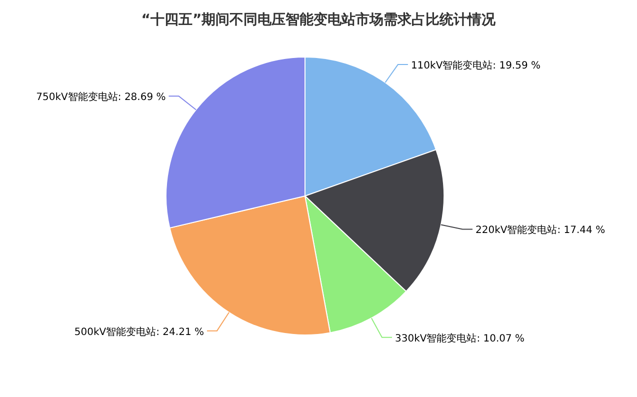  Describe the element at coordinates (319, 19) in the screenshot. I see `chart-title: “十四五”期间不同电压智能变电站市场需求占比统计情况` at that location.